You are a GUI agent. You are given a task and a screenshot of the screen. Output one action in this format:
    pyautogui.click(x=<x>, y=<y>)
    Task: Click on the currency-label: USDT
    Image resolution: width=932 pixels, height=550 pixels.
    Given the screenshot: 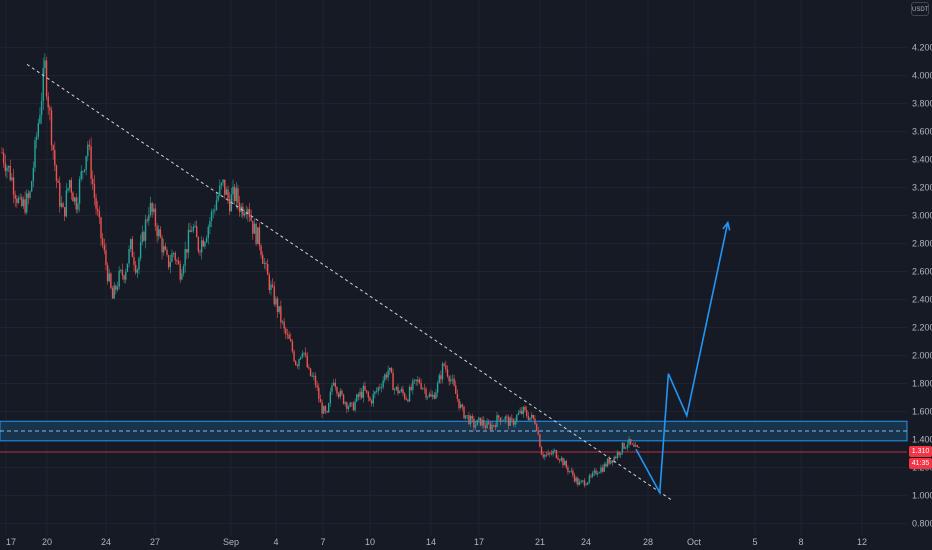 What is the action you would take?
    pyautogui.click(x=920, y=9)
    